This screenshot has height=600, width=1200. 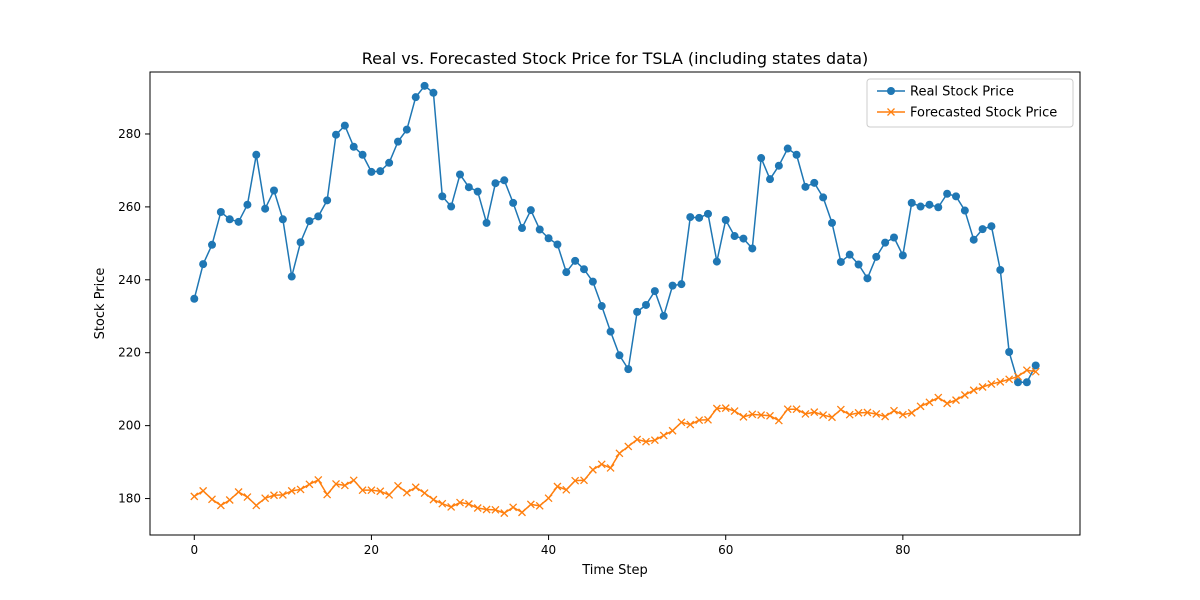 I want to click on legend-label: Real Stock Price, so click(x=962, y=92).